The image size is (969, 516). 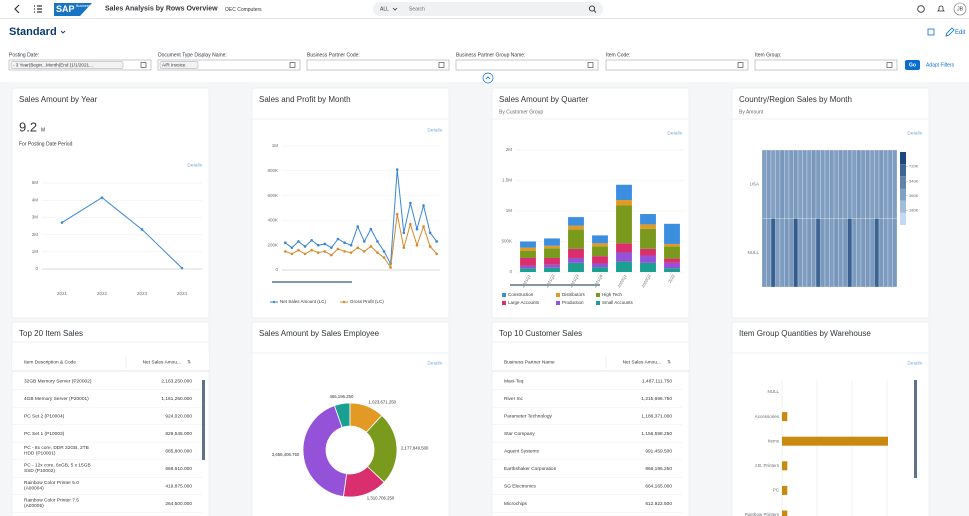 What do you see at coordinates (50, 362) in the screenshot?
I see `column-header: Item Description & Code` at bounding box center [50, 362].